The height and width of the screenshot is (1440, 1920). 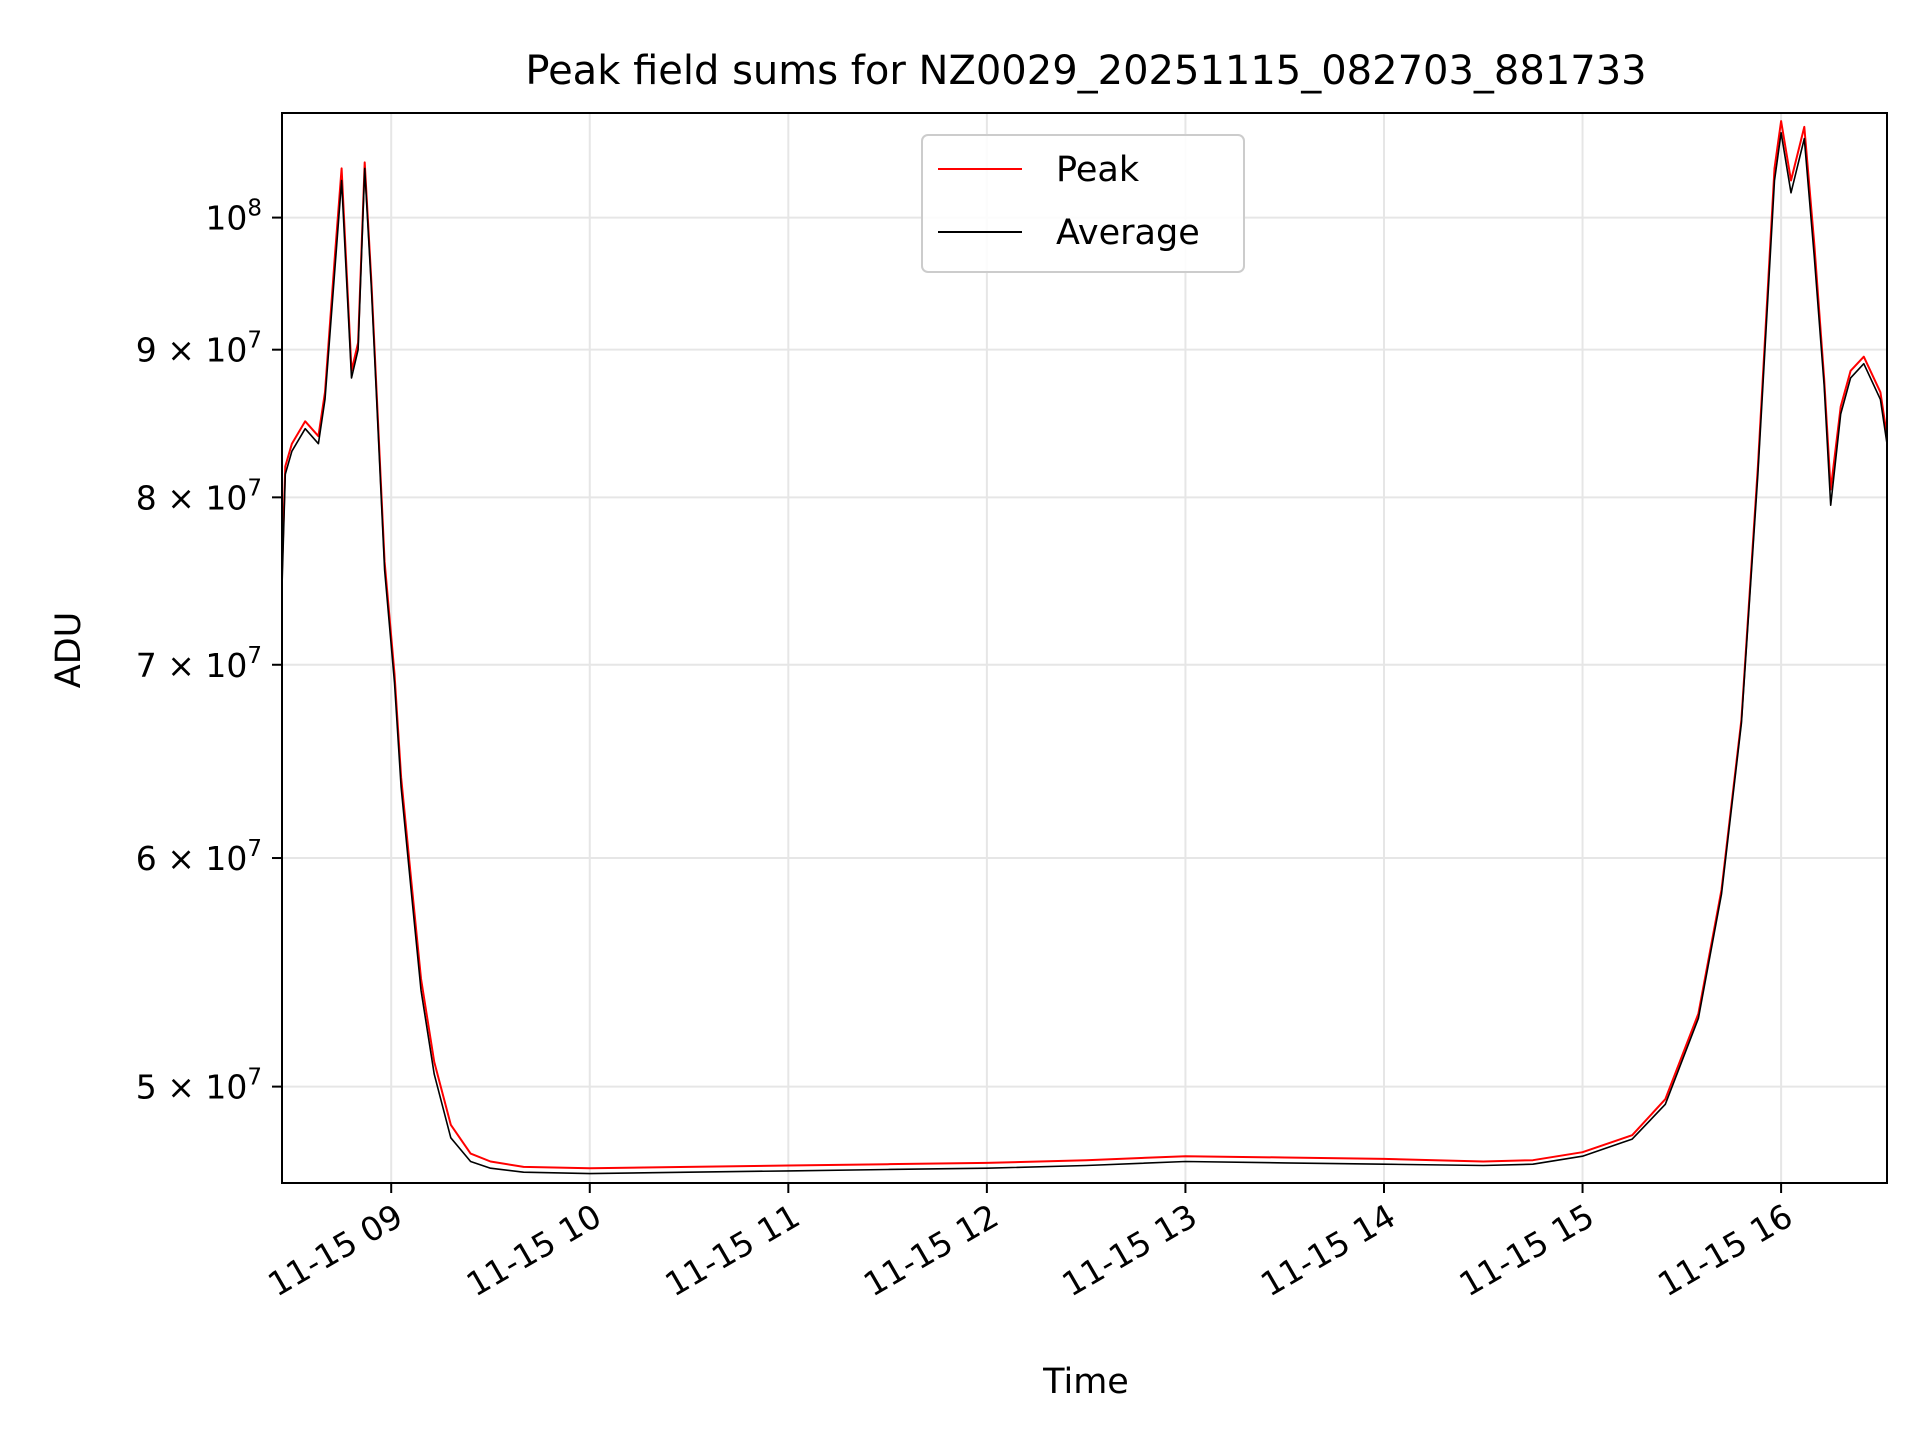 What do you see at coordinates (199, 664) in the screenshot?
I see `y-tick-label: 7 × 107` at bounding box center [199, 664].